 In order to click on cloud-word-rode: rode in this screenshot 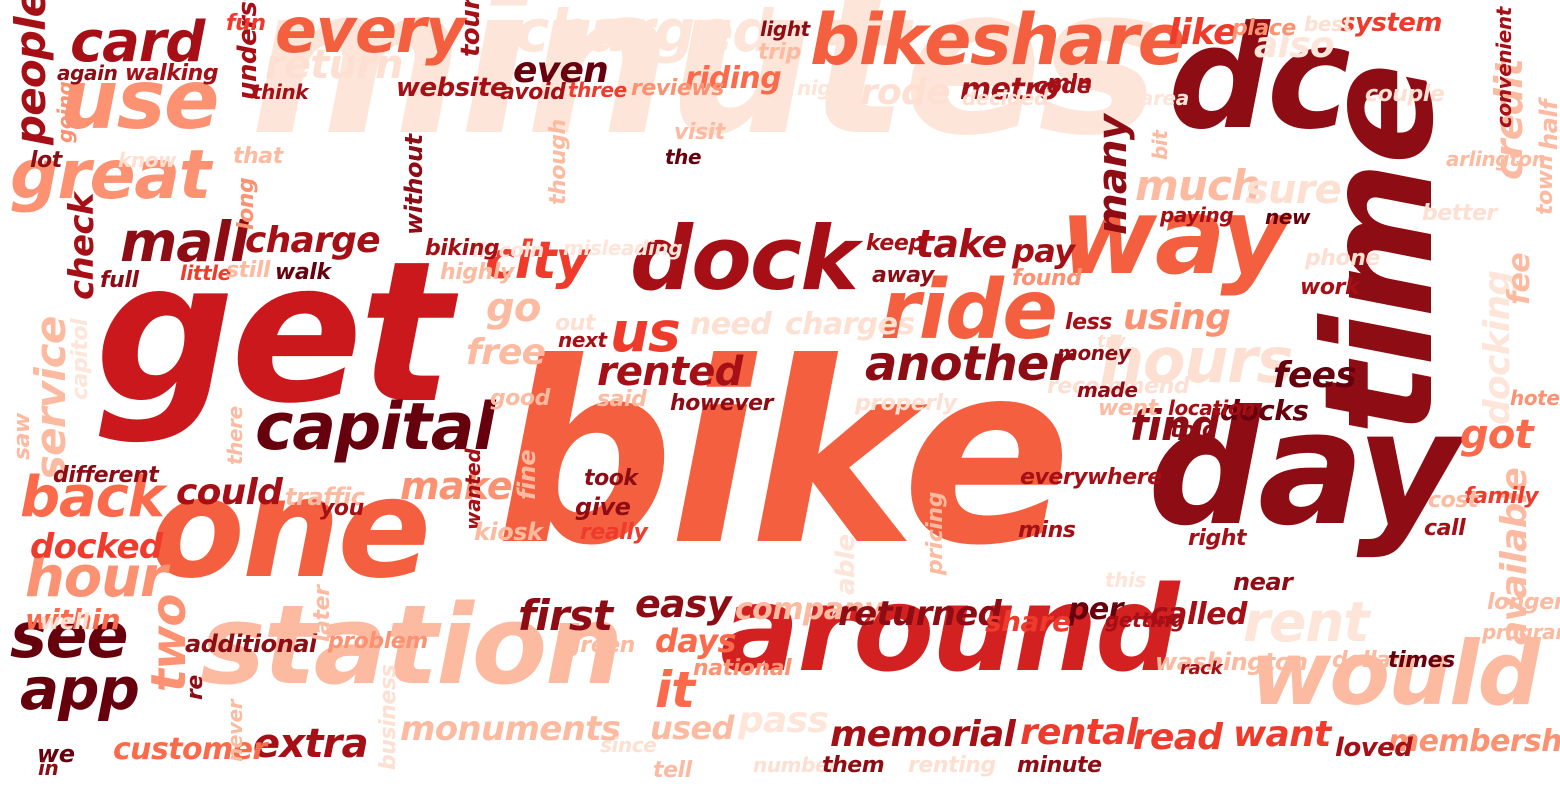, I will do `click(905, 92)`.